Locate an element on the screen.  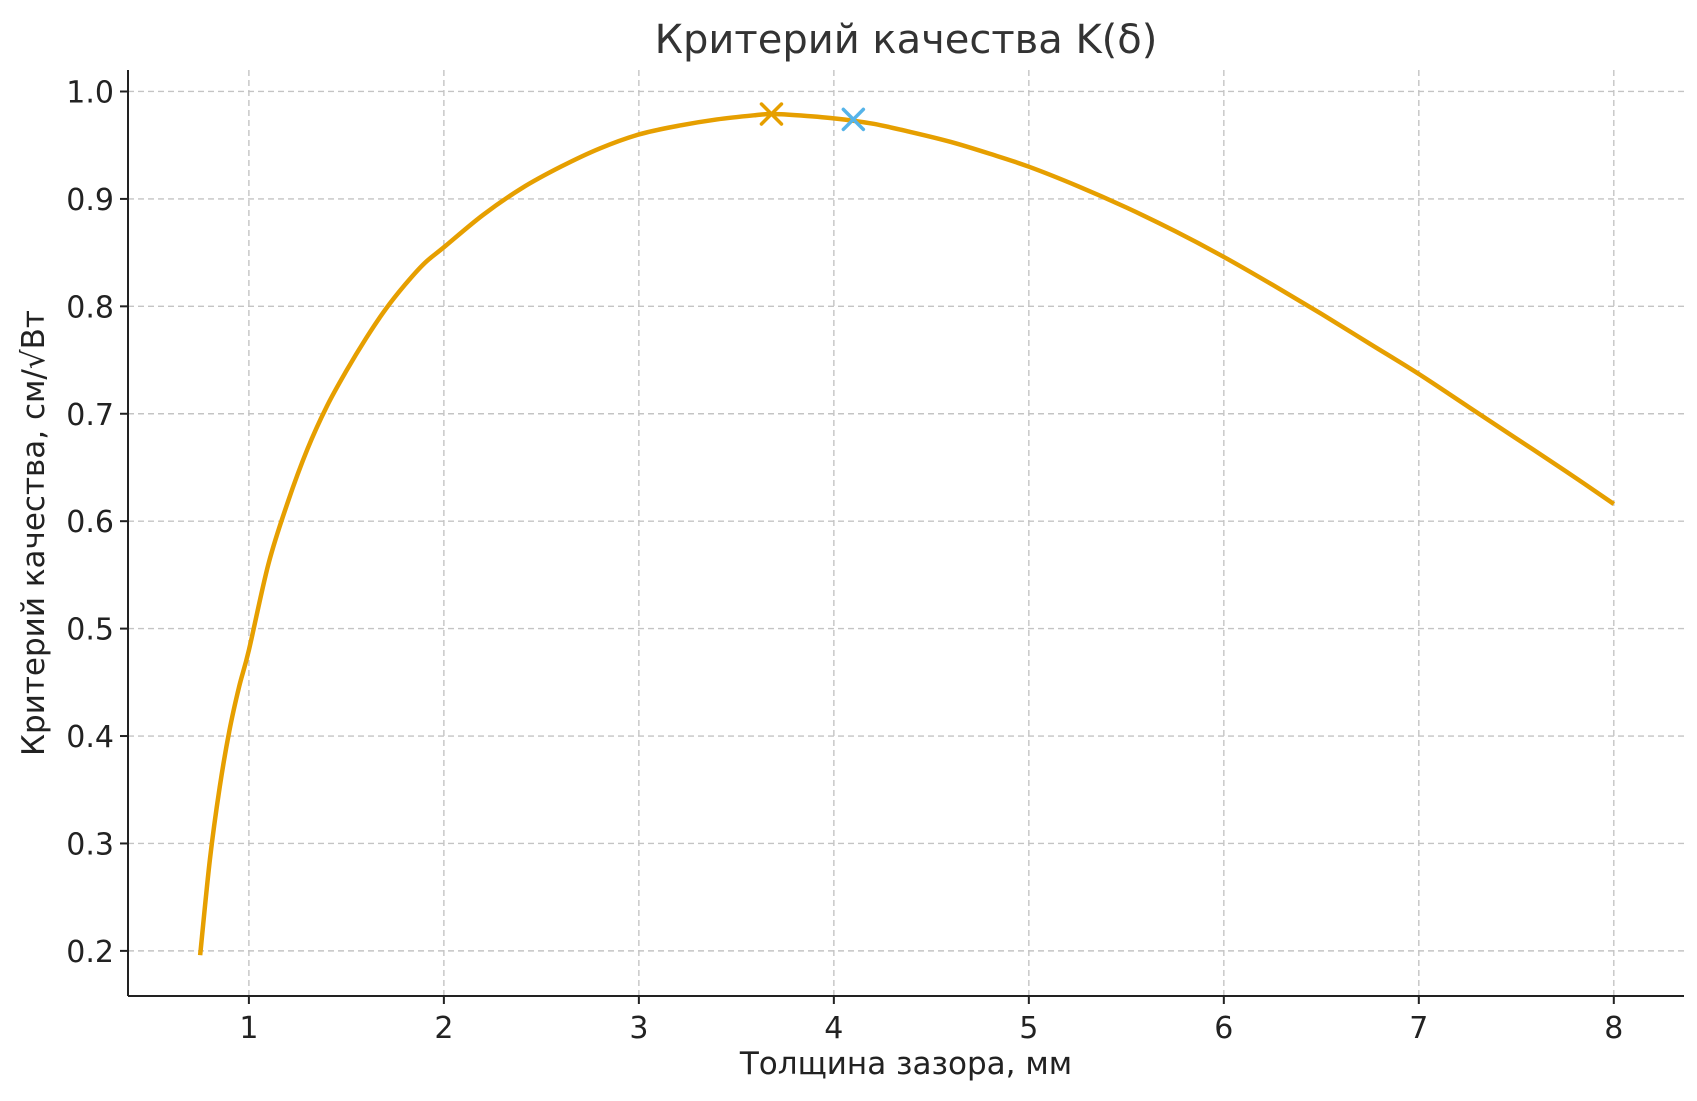
marker-layer is located at coordinates (812, 117).